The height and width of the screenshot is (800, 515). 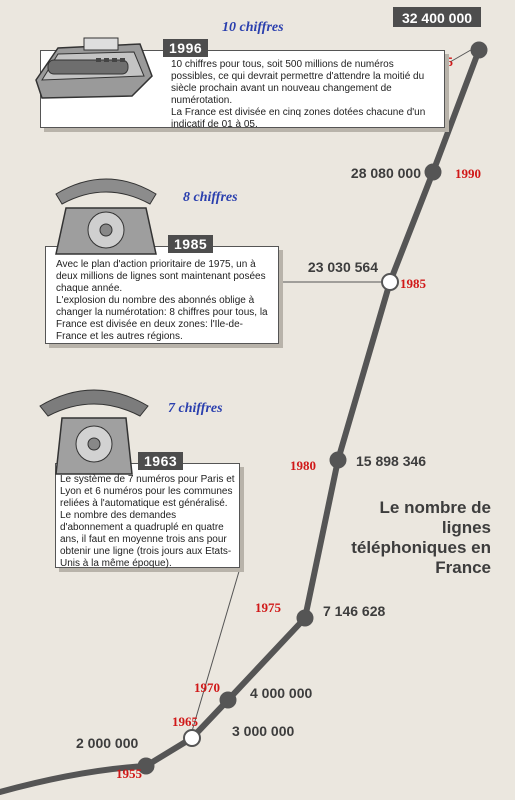 What do you see at coordinates (468, 173) in the screenshot?
I see `year-label-1990: 1990` at bounding box center [468, 173].